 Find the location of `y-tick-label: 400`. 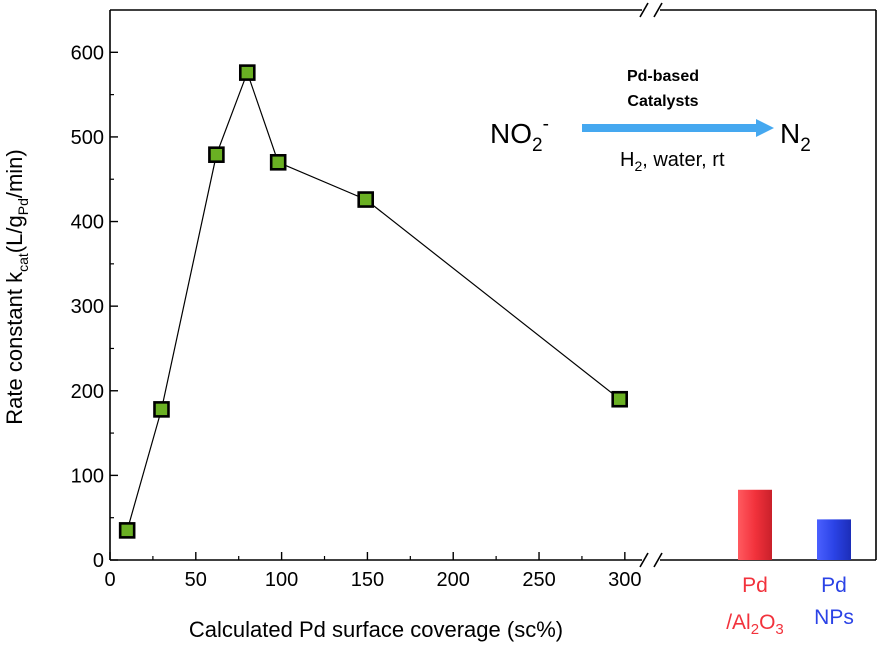

y-tick-label: 400 is located at coordinates (87, 223).